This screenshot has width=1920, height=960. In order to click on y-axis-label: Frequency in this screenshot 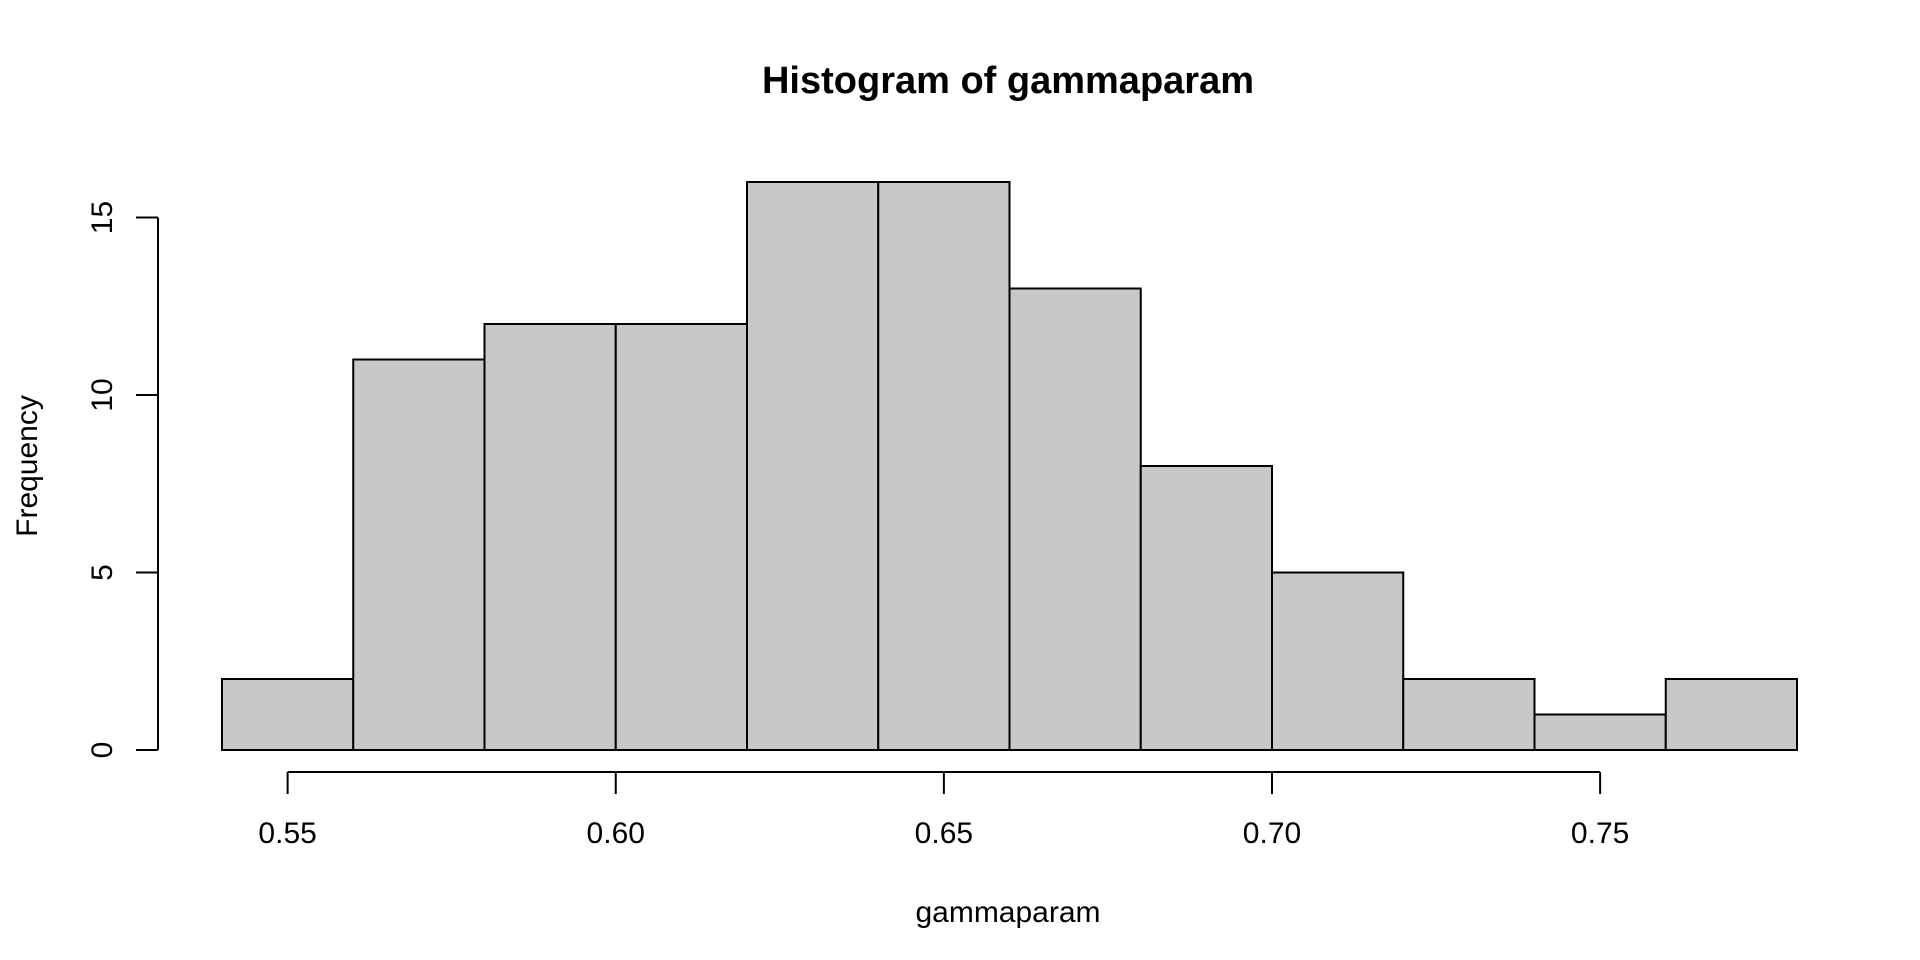, I will do `click(27, 466)`.